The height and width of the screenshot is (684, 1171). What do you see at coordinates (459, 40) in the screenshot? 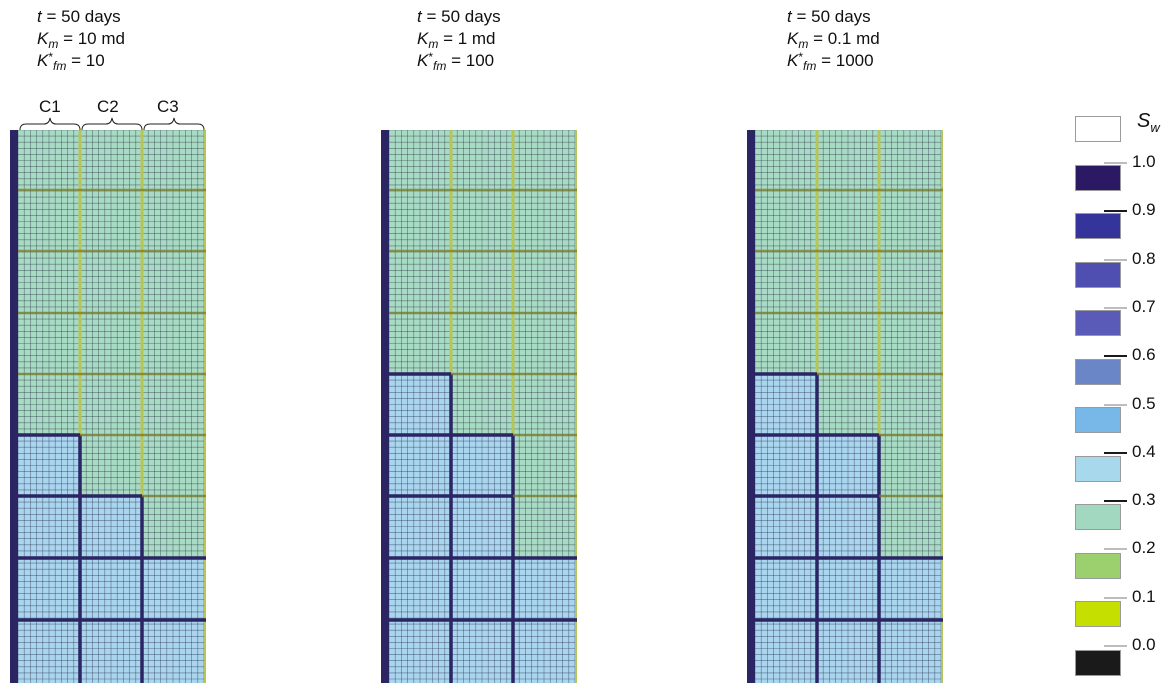
I see `panel-2-caption: t = 50 days Km = 1 md K*fm = 100` at bounding box center [459, 40].